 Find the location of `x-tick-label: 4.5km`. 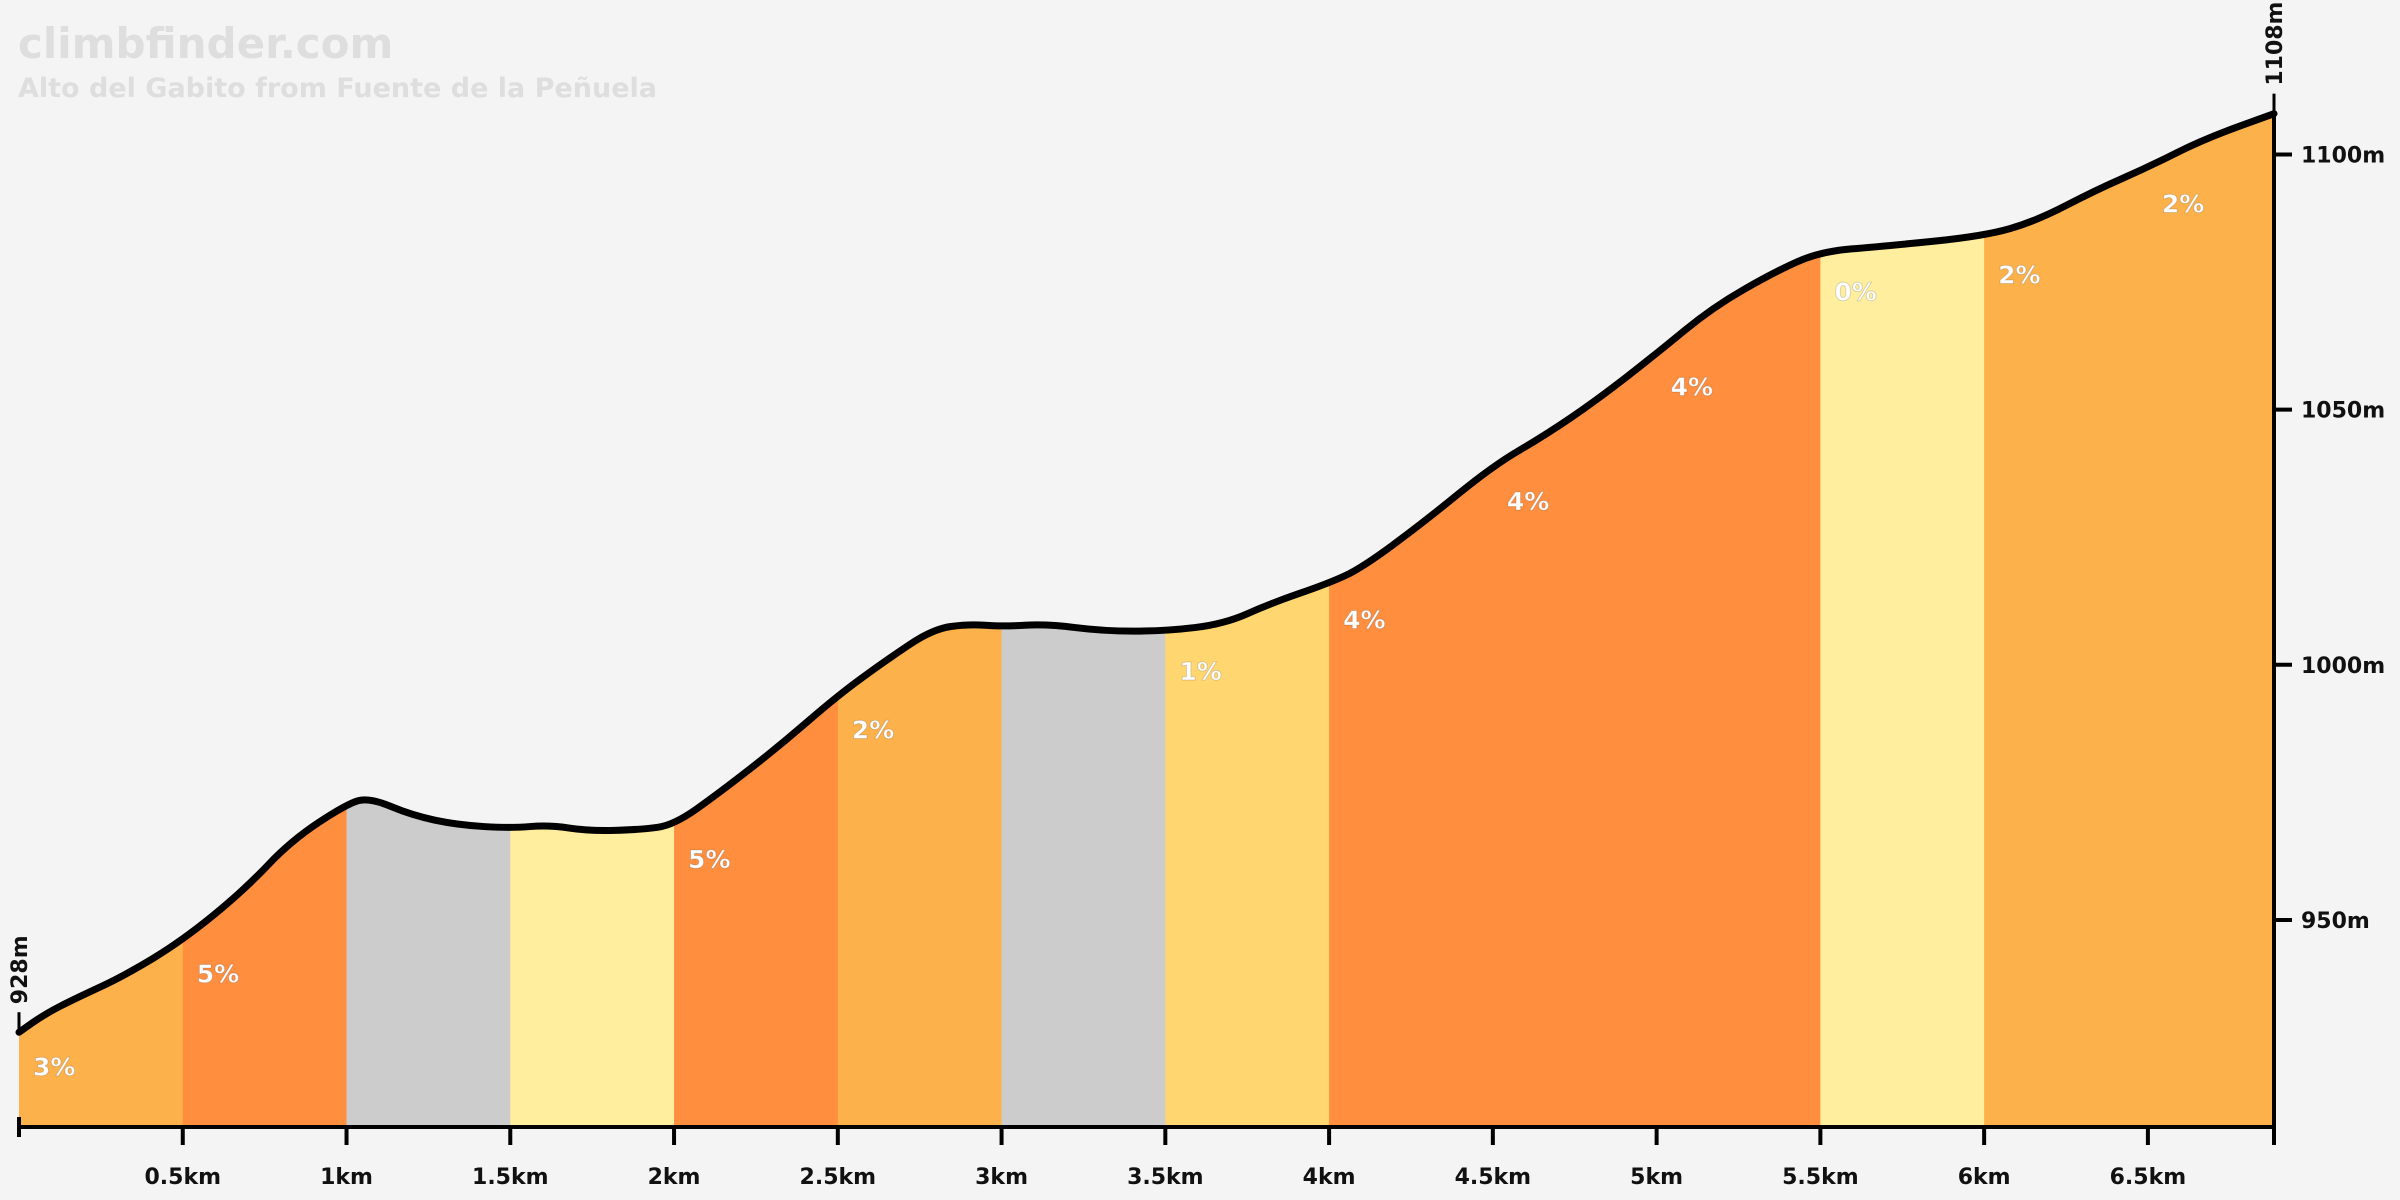

x-tick-label: 4.5km is located at coordinates (1493, 1177).